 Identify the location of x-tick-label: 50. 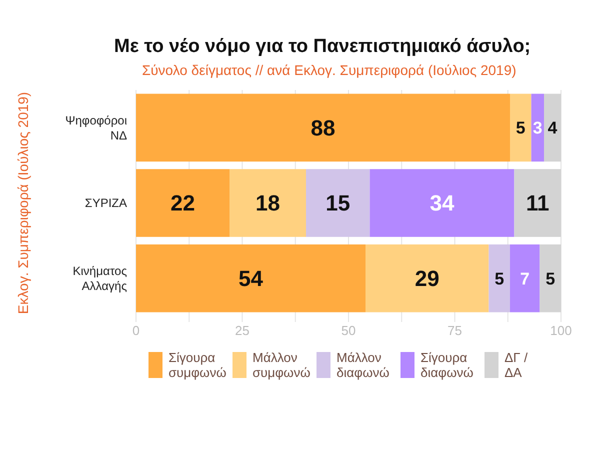
(348, 330).